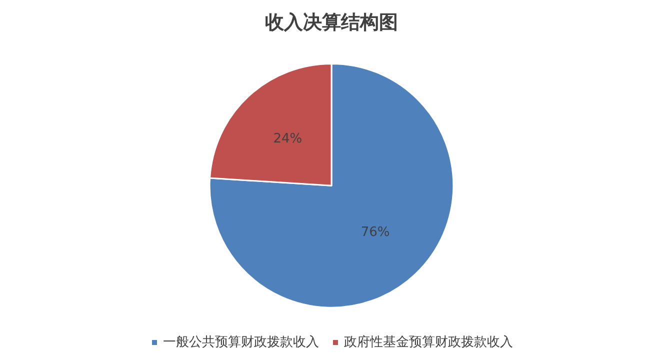  I want to click on data-label: 24%, so click(287, 139).